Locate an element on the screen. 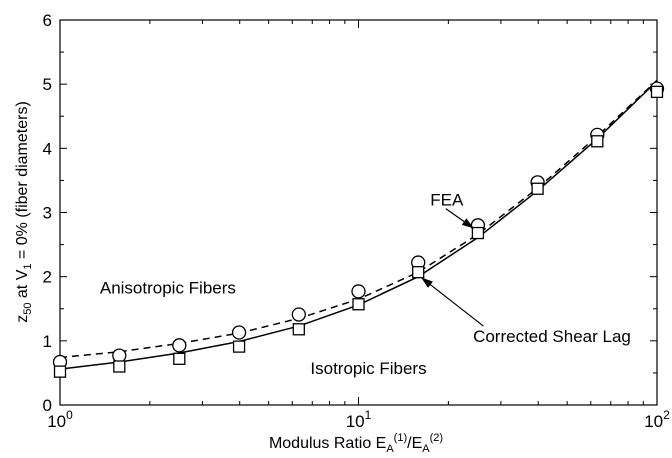 The image size is (672, 458). x-tick-label: 10² is located at coordinates (657, 419).